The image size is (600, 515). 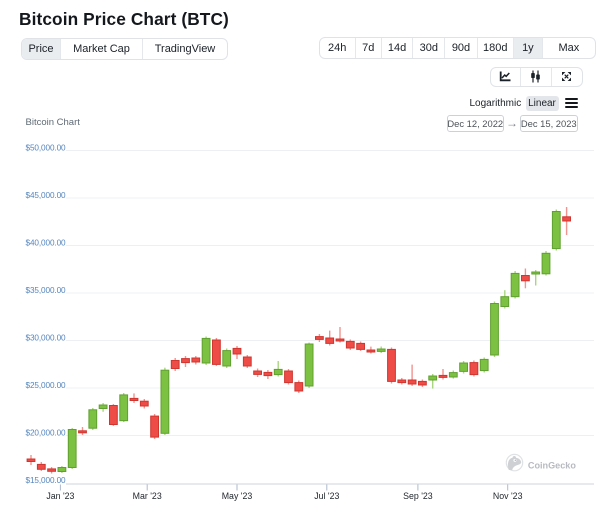 What do you see at coordinates (46, 338) in the screenshot?
I see `svg-text: $30,000.00` at bounding box center [46, 338].